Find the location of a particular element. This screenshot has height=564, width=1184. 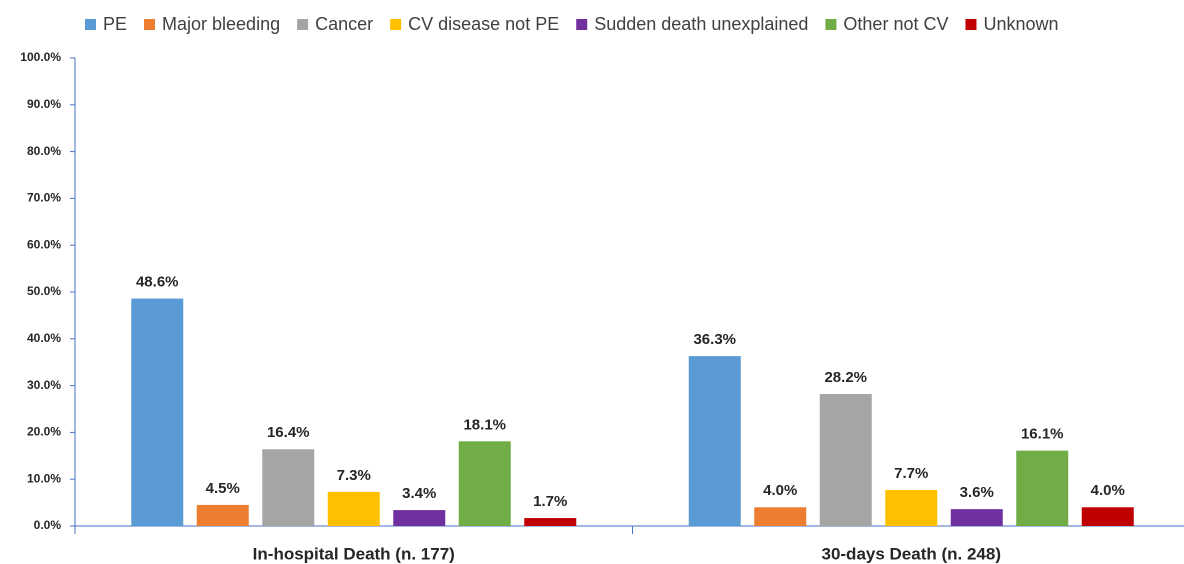

legend-label: CV disease not PE is located at coordinates (483, 24).